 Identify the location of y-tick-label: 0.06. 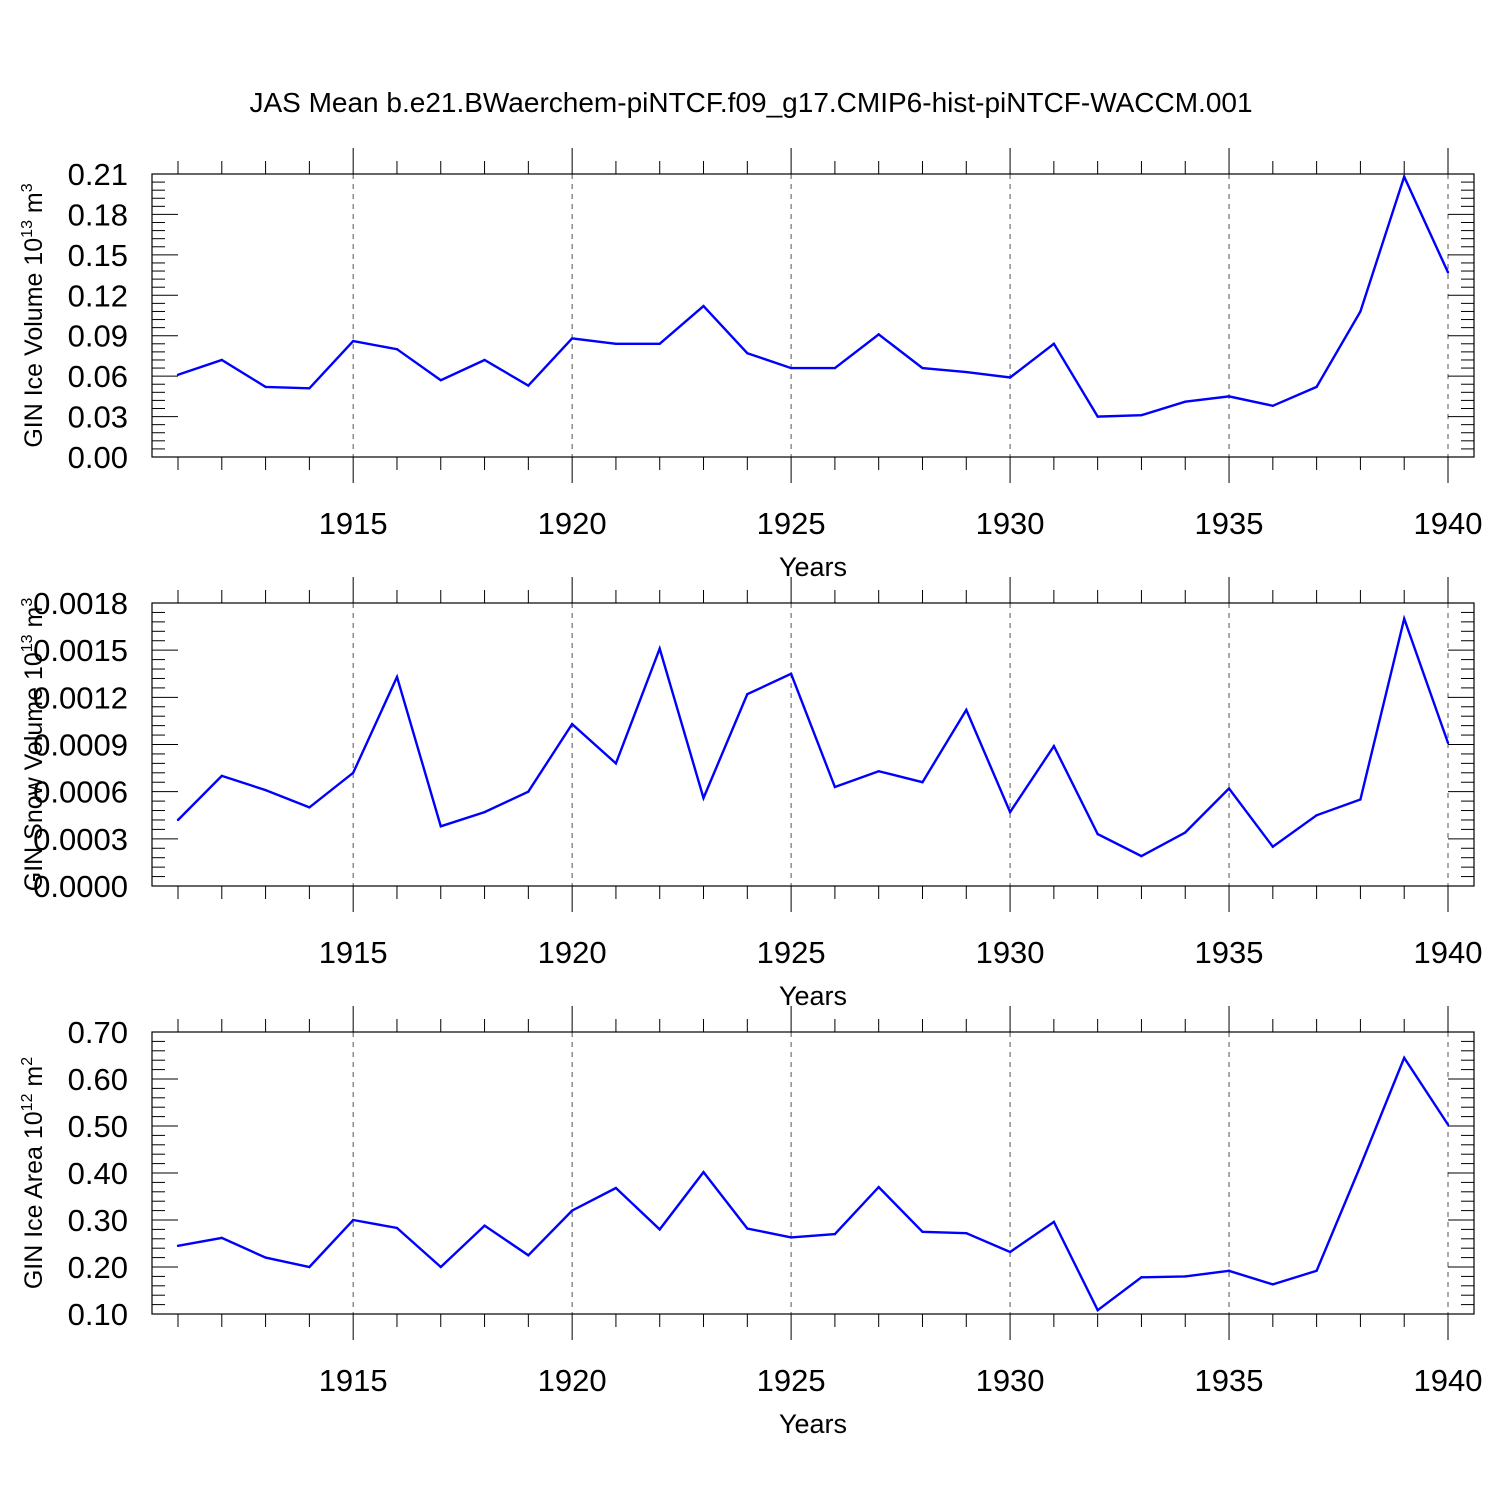
(98, 376).